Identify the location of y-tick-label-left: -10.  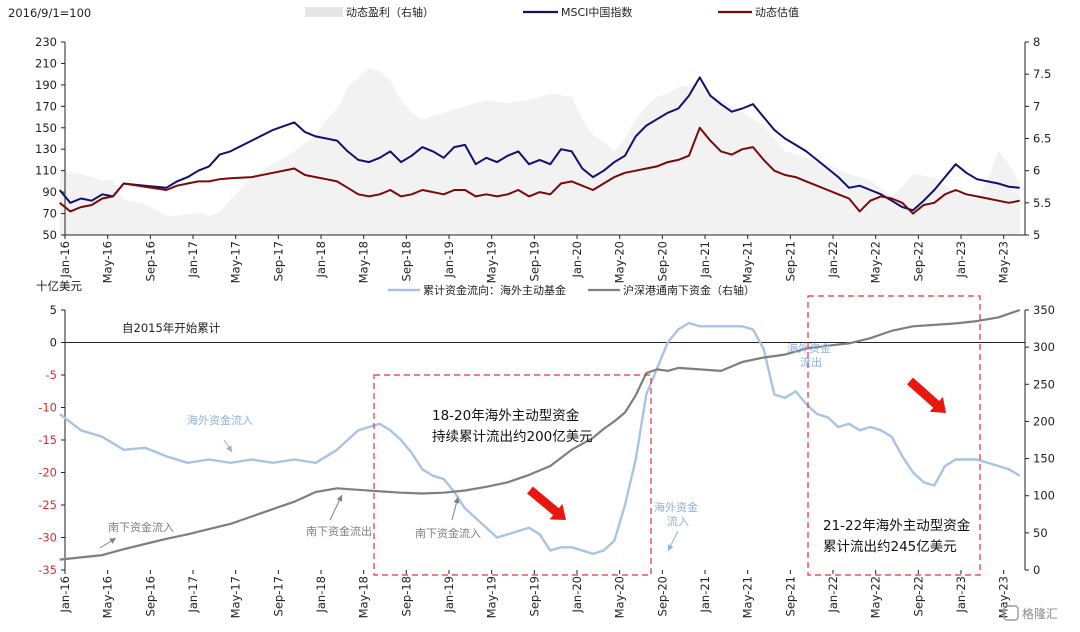
(47, 408).